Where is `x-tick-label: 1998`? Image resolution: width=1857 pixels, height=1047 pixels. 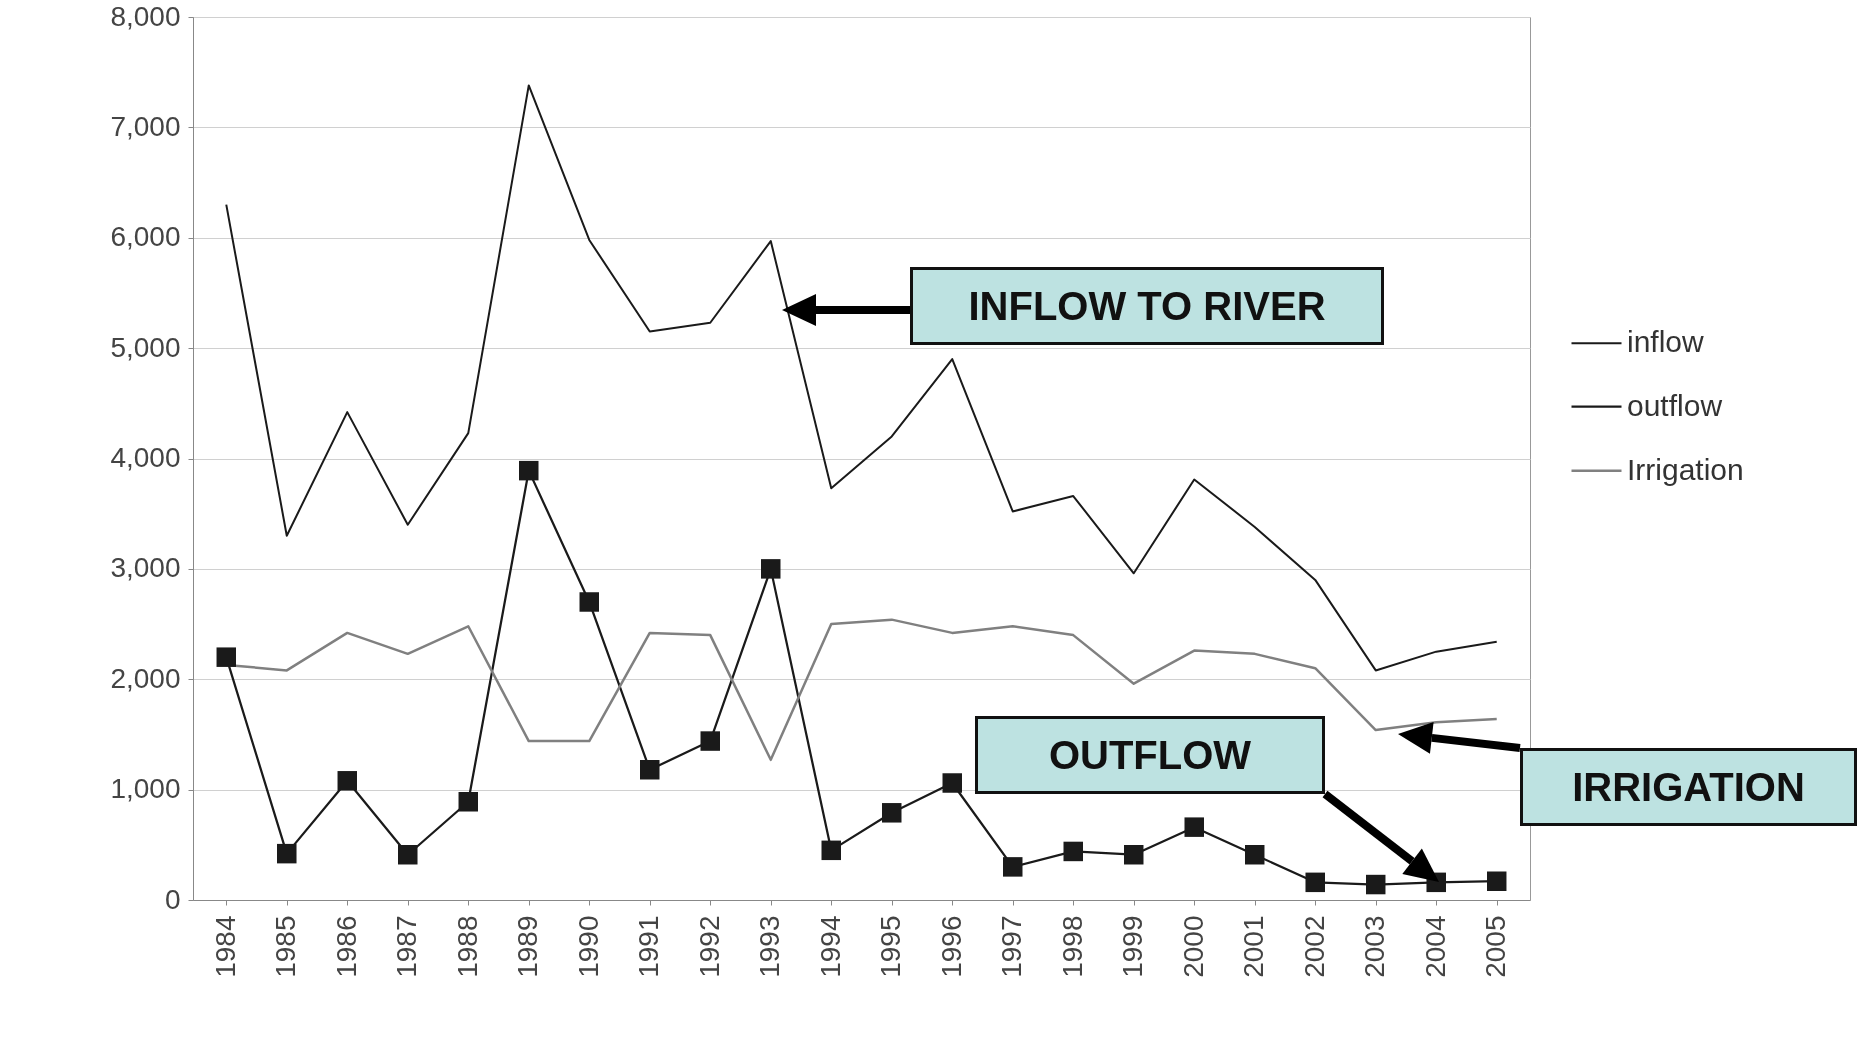
x-tick-label: 1998 is located at coordinates (1072, 946).